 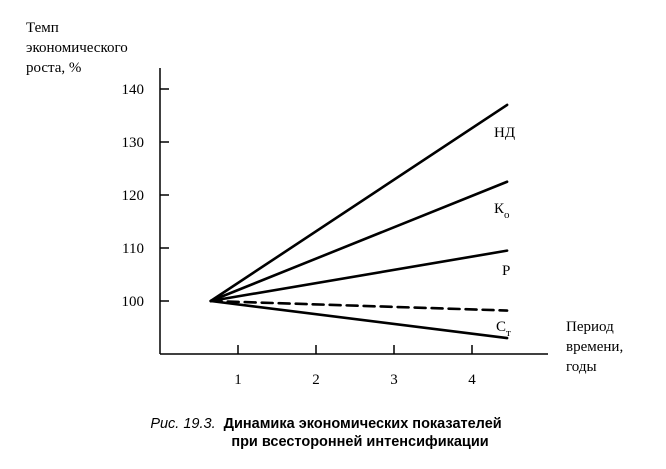 I want to click on series-label-subscript: т, so click(x=508, y=333).